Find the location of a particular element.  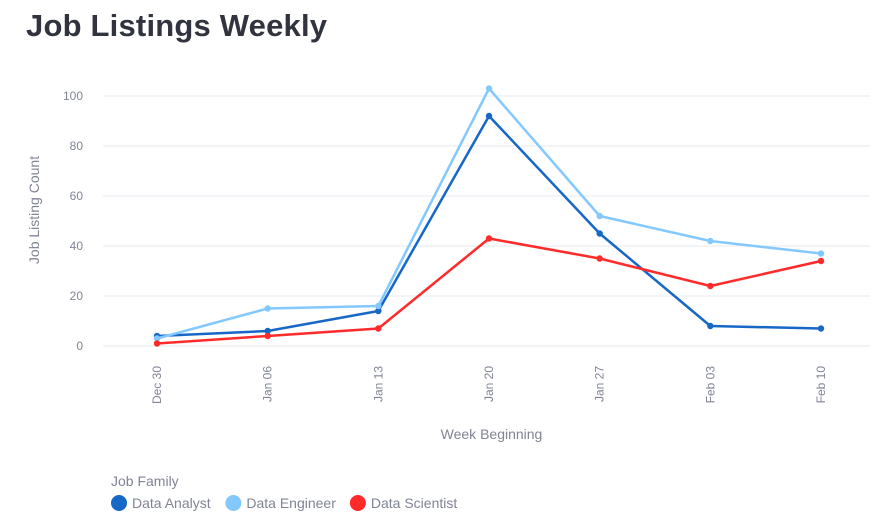

legend-item-data-scientist: Data Scientist is located at coordinates (403, 503).